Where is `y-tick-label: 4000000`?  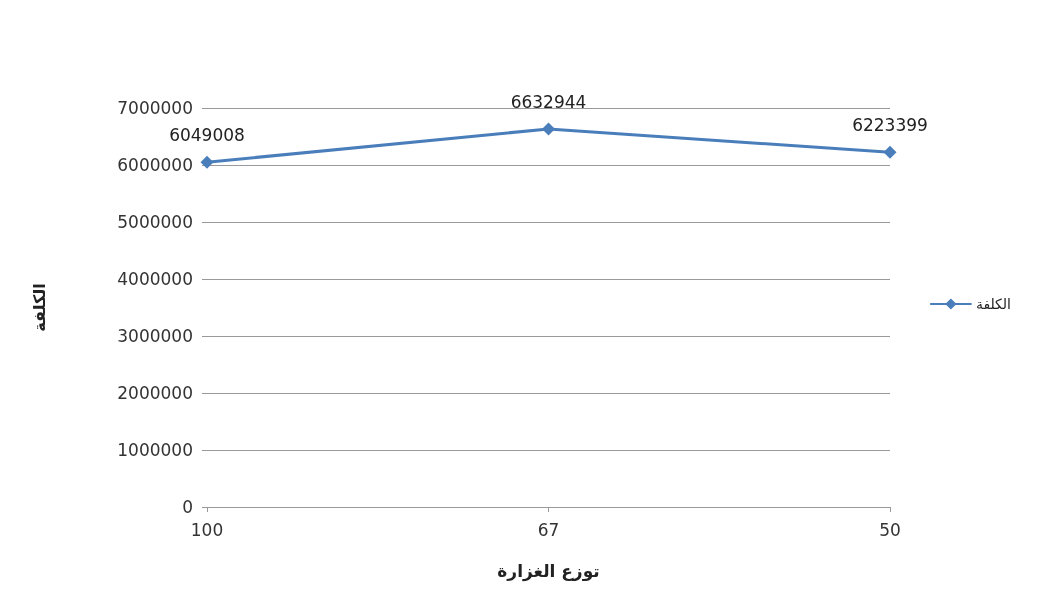 y-tick-label: 4000000 is located at coordinates (155, 279).